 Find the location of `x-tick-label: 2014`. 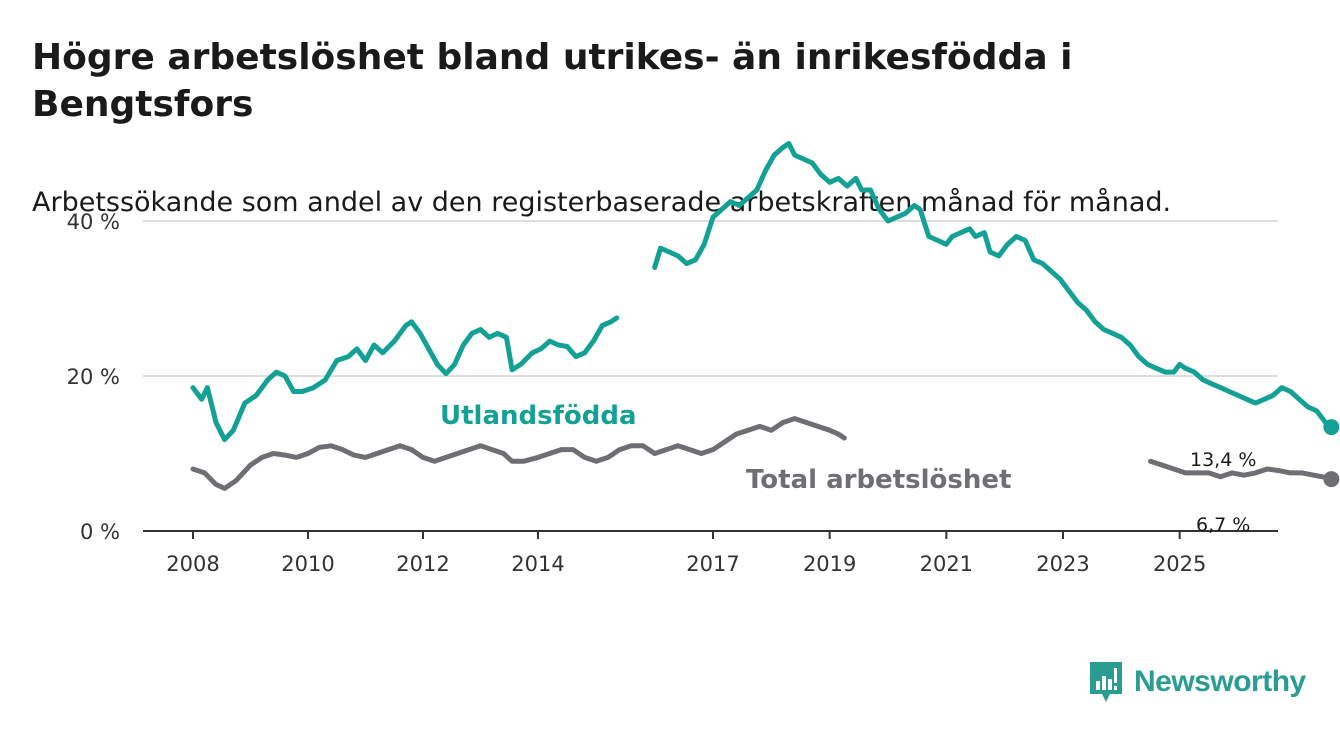

x-tick-label: 2014 is located at coordinates (537, 564).